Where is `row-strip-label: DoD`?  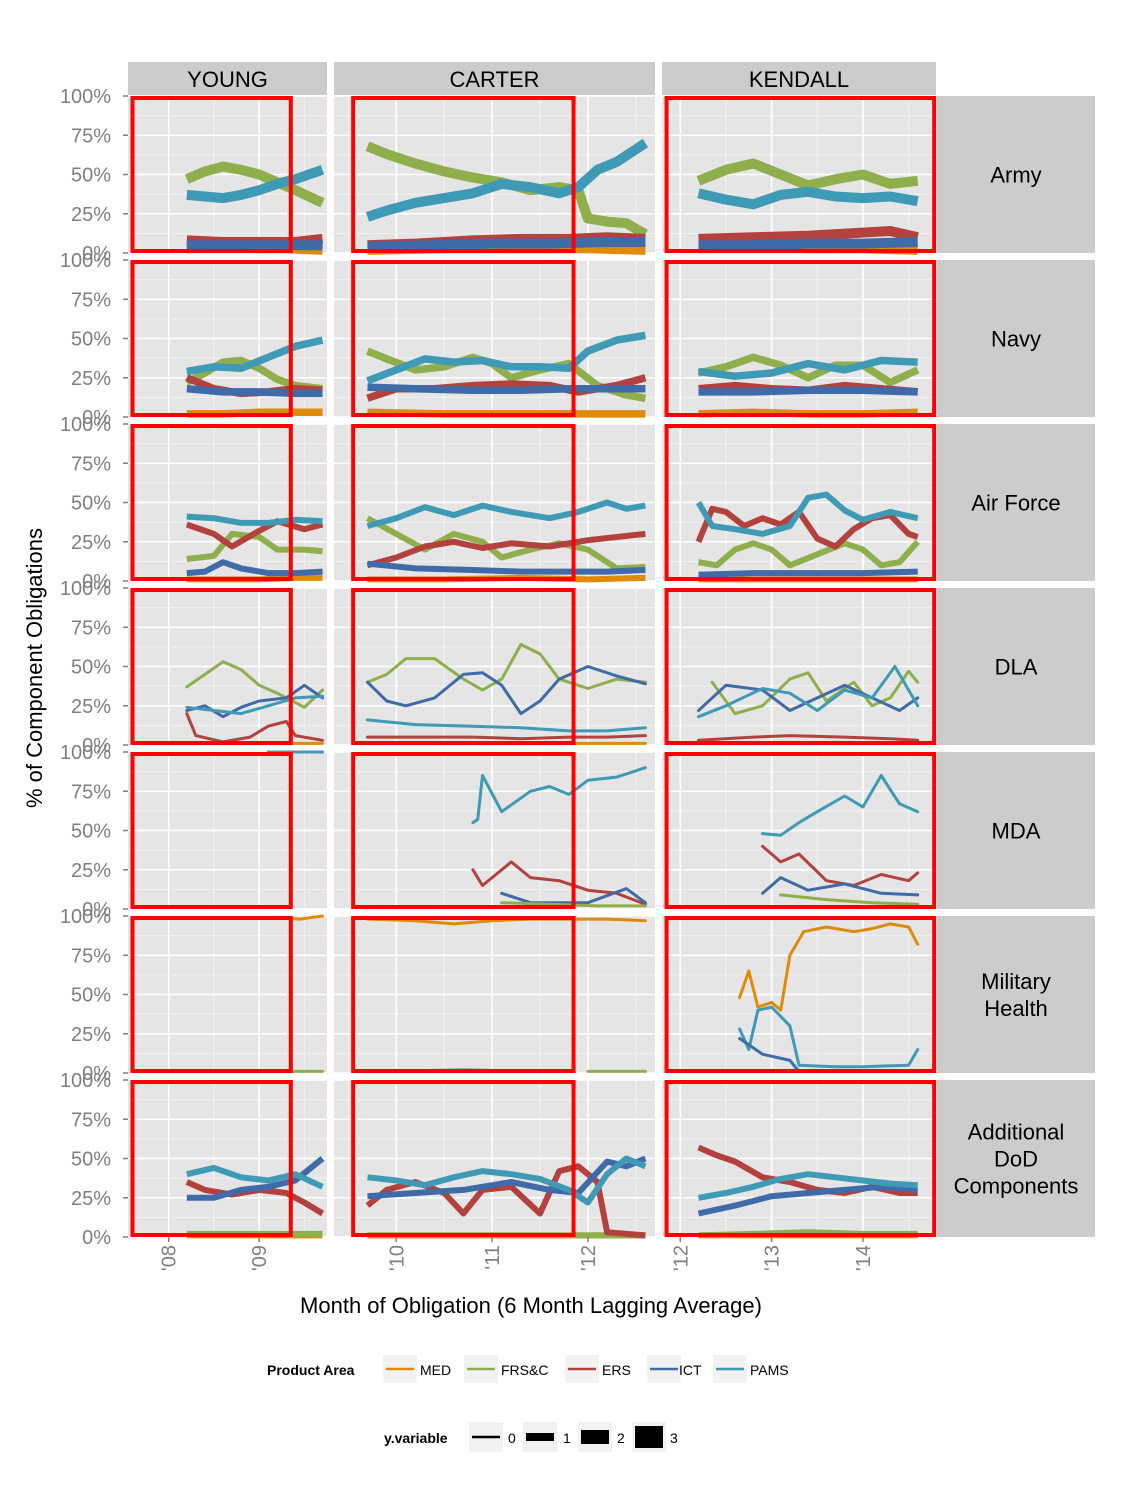
row-strip-label: DoD is located at coordinates (1016, 1159).